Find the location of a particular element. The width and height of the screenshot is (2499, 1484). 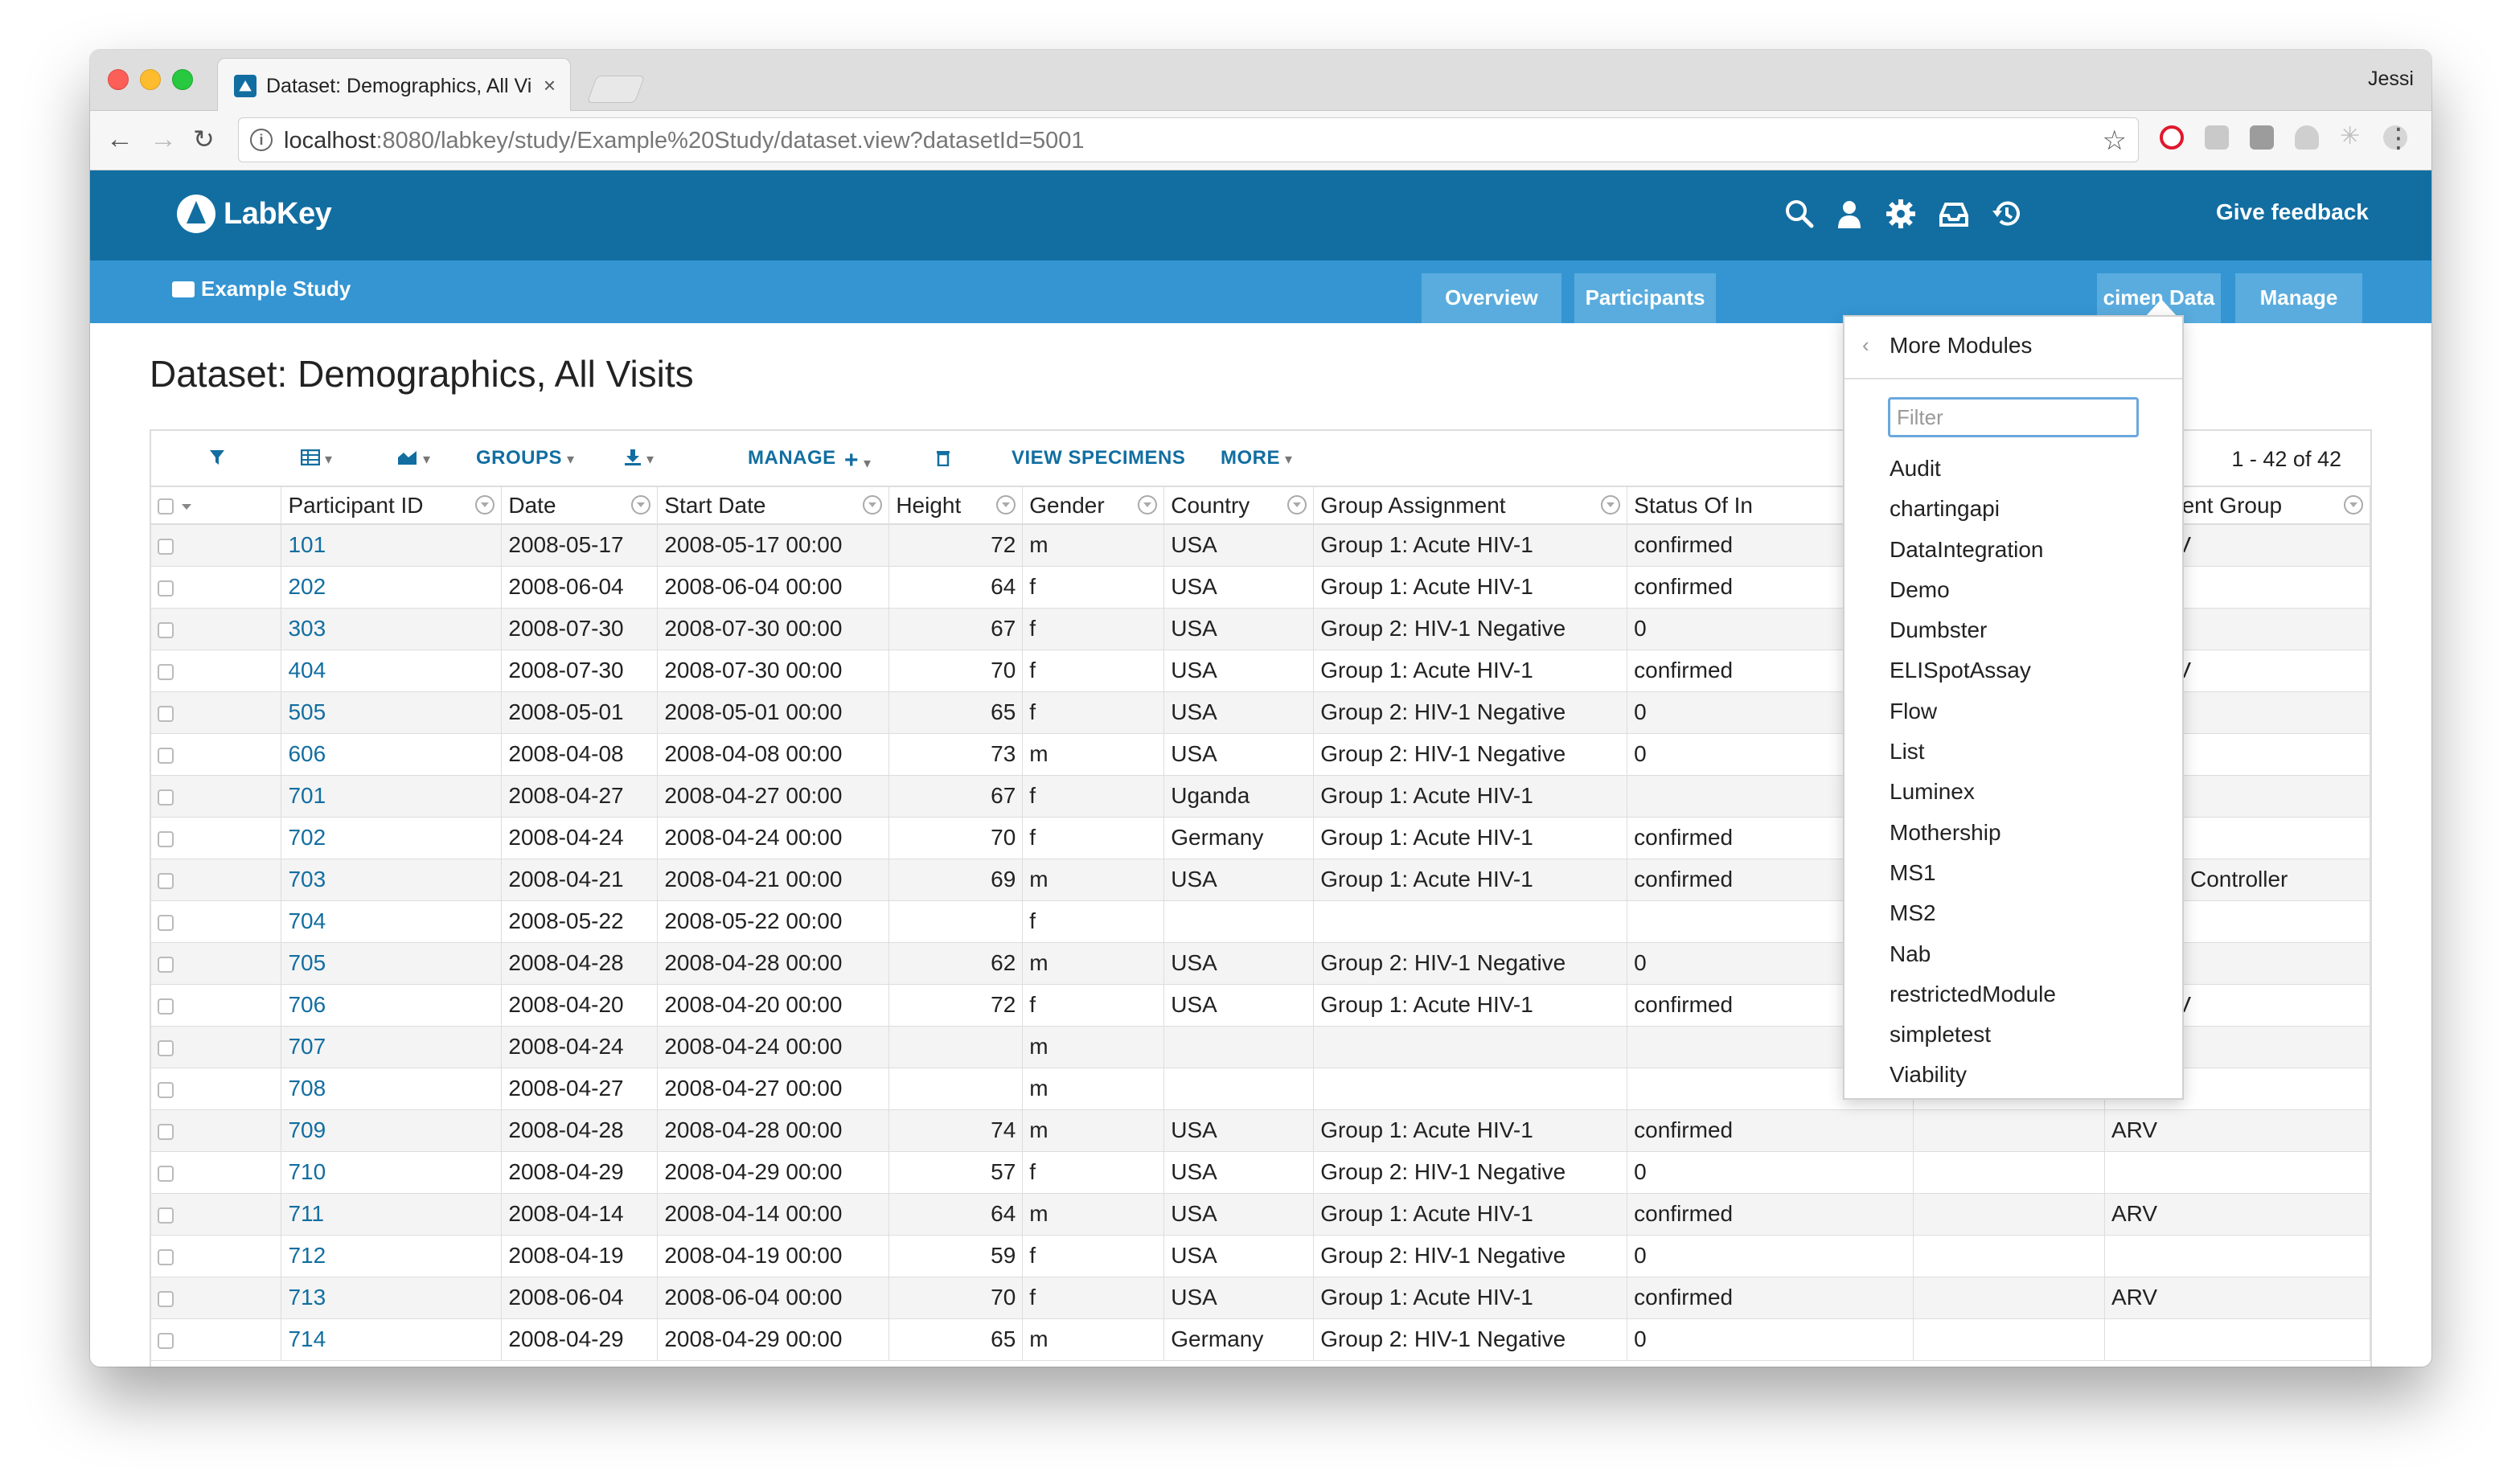

browser-menu-icon: ⋮ is located at coordinates (2398, 138).